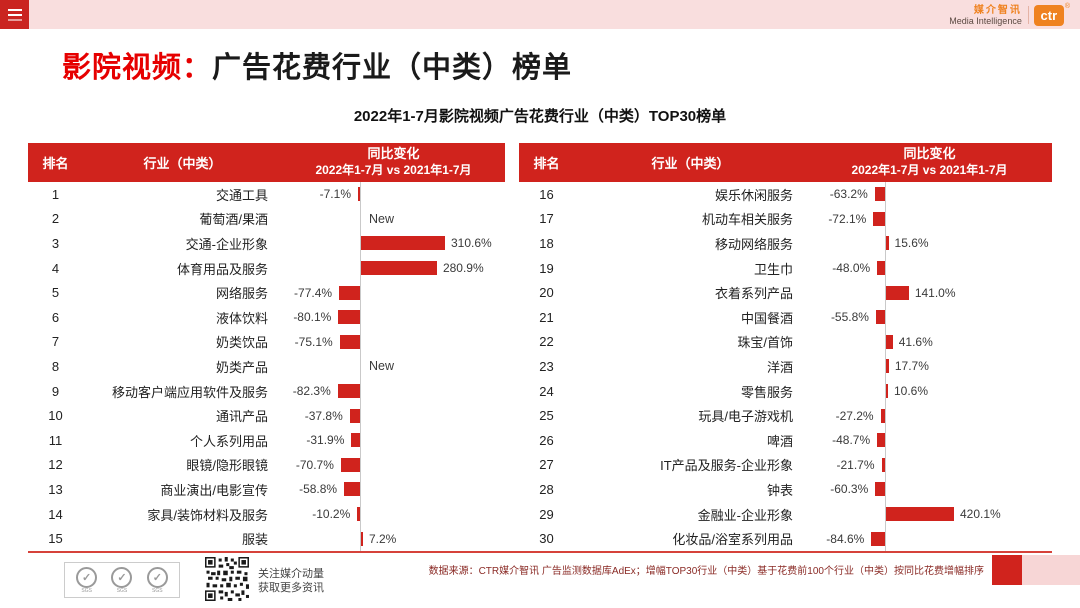  I want to click on table-bottom-rule, so click(540, 552).